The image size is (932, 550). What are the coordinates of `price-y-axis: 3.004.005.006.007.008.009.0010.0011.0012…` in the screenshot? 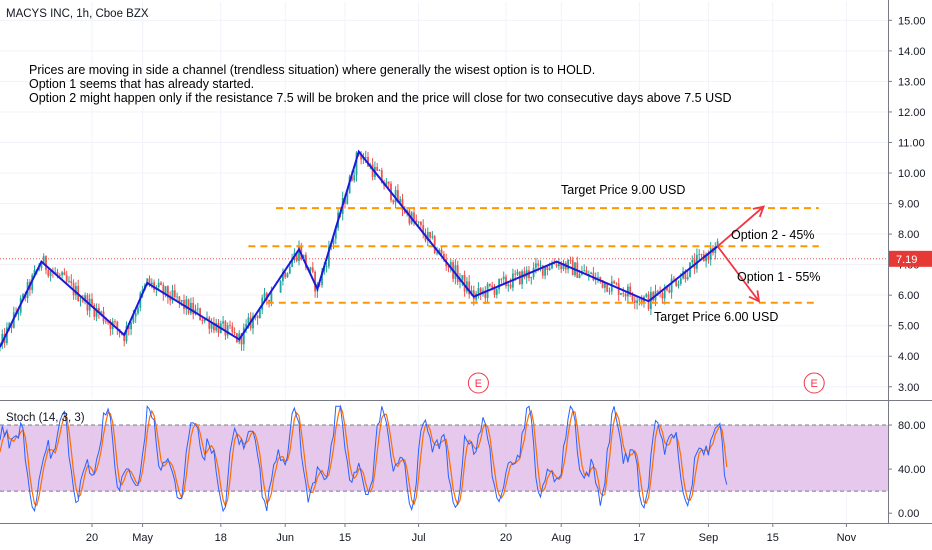 It's located at (907, 204).